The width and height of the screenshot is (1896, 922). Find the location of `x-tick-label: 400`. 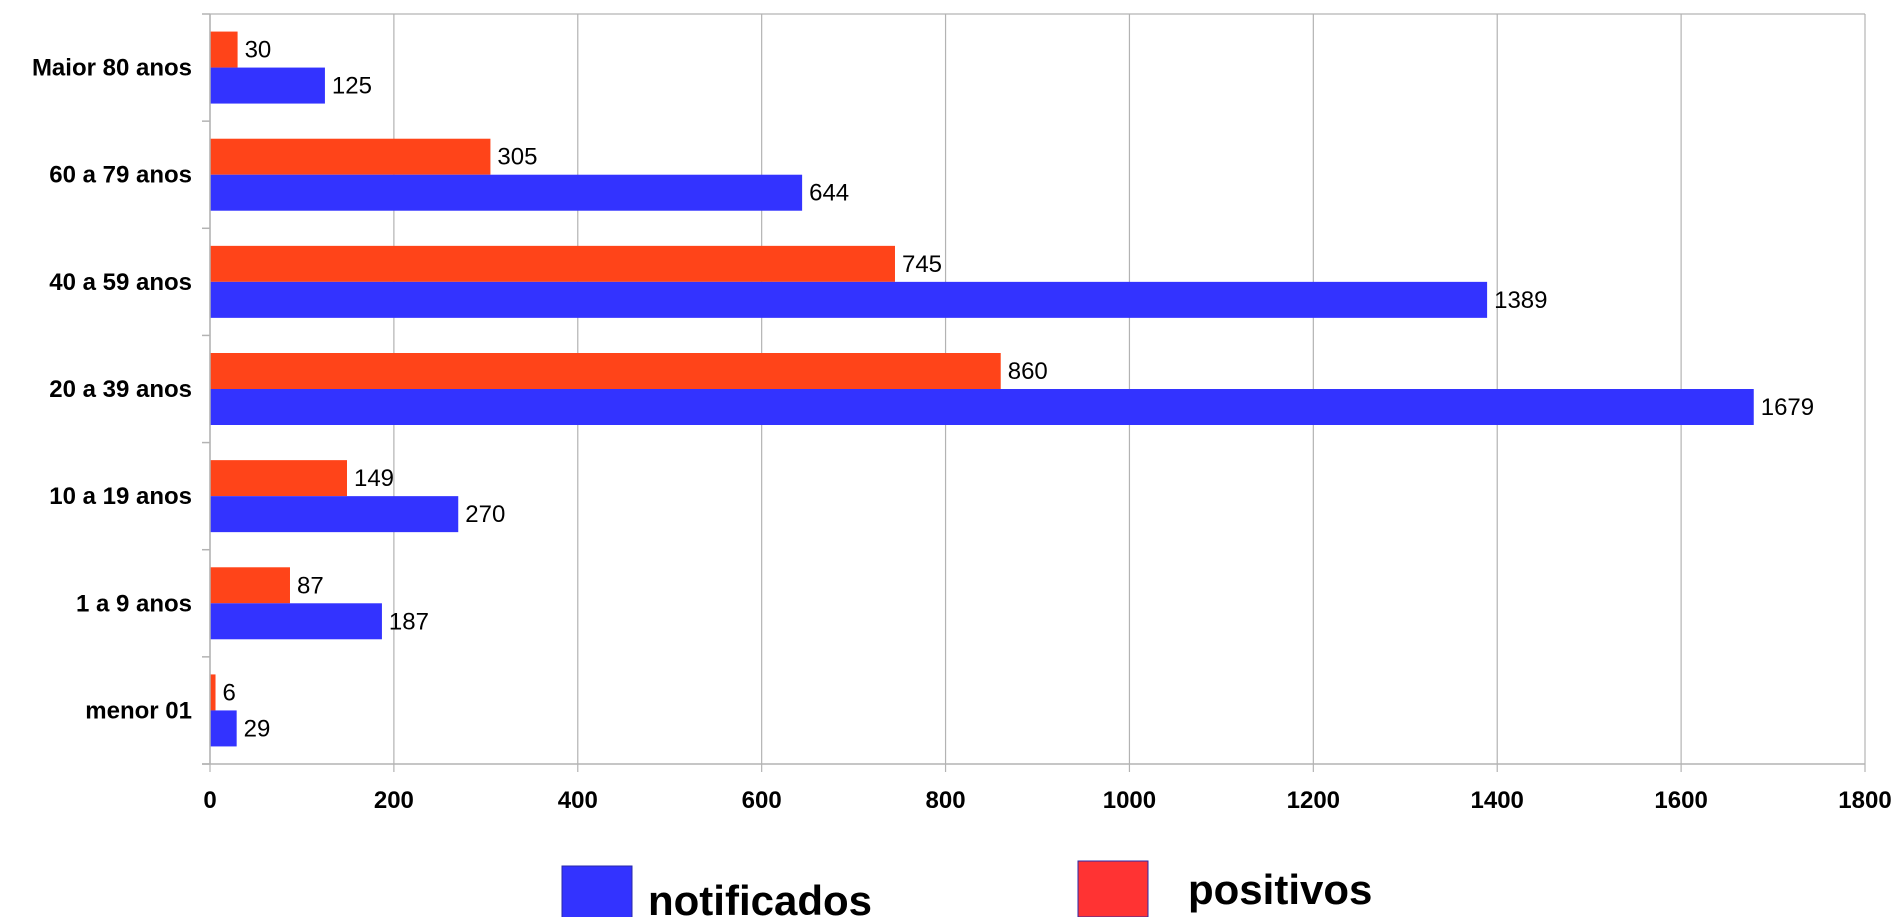

x-tick-label: 400 is located at coordinates (578, 800).